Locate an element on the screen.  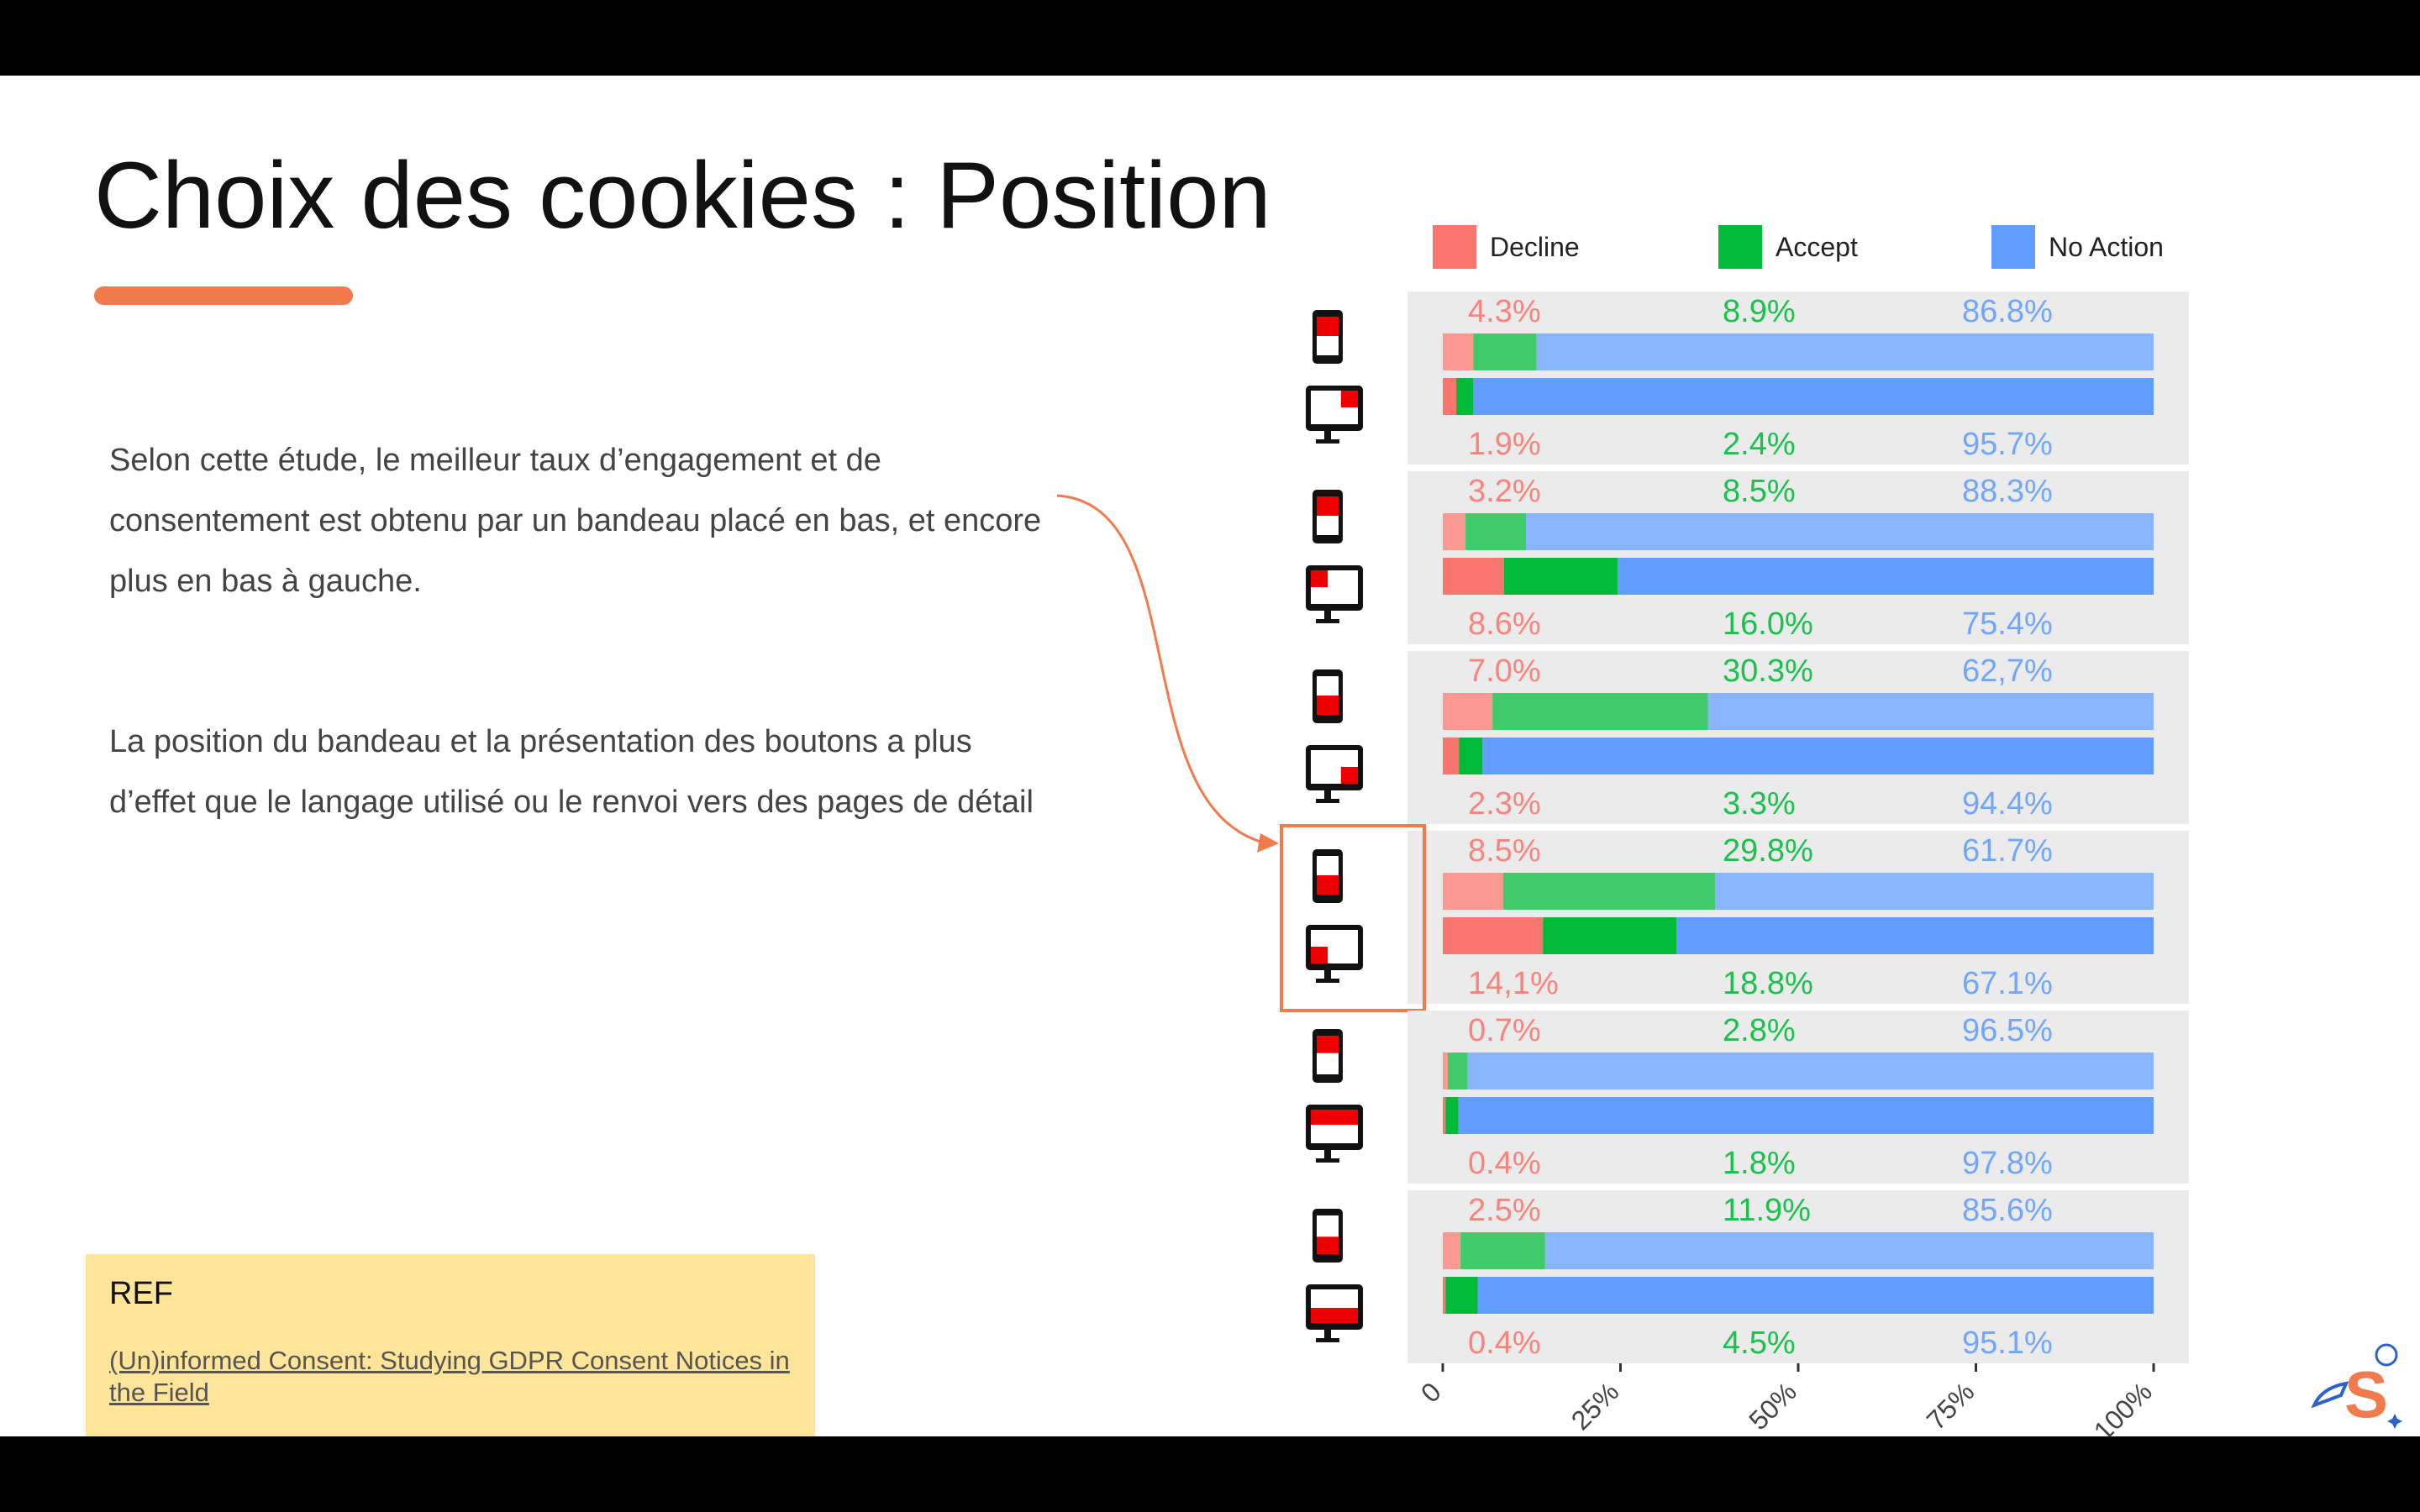
monitor-banner-top-right is located at coordinates (1349, 399).